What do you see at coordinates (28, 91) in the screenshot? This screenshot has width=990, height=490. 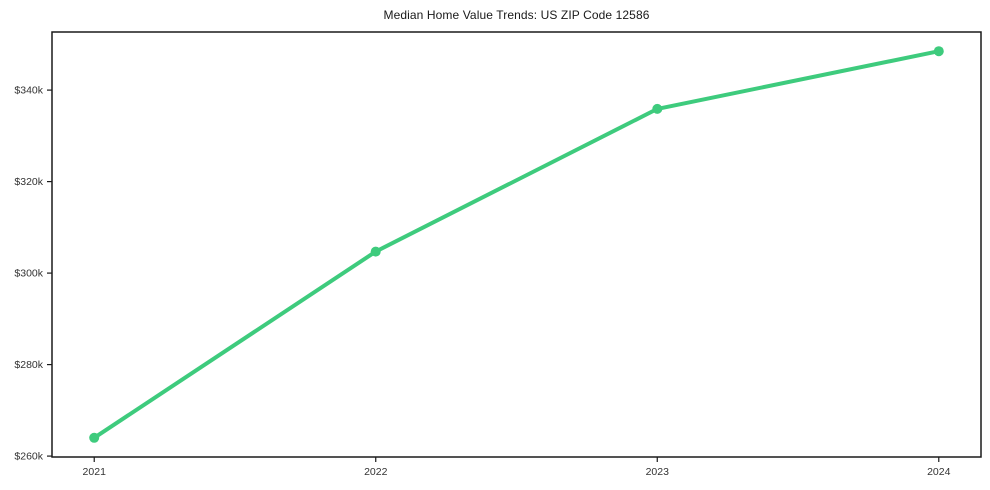 I see `y-axis-tick-label: $340k` at bounding box center [28, 91].